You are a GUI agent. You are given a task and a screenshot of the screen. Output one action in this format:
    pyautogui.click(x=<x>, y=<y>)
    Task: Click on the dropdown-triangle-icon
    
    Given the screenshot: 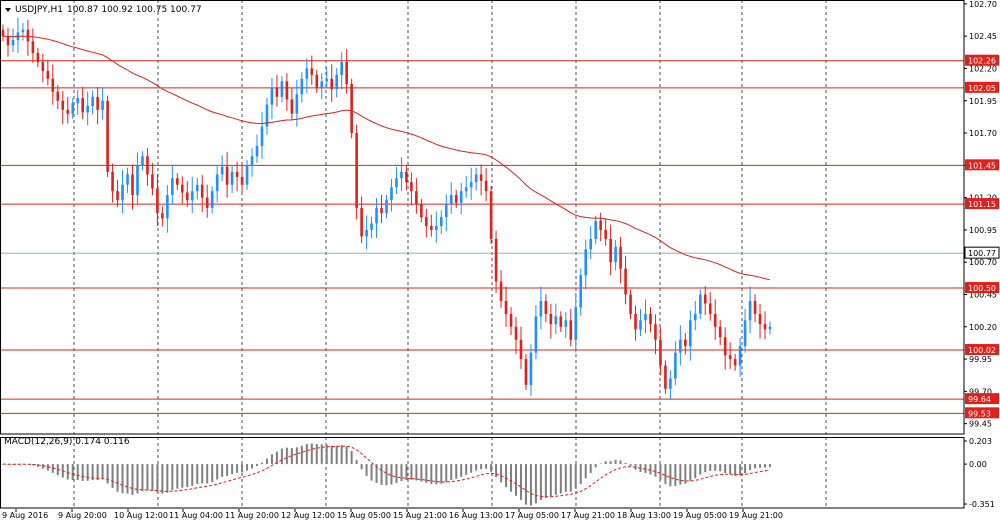 What is the action you would take?
    pyautogui.click(x=8, y=10)
    